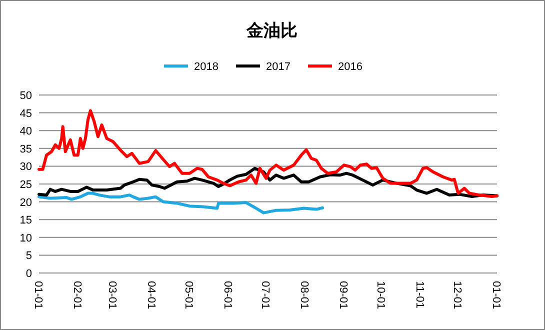 The height and width of the screenshot is (330, 545). What do you see at coordinates (26, 132) in the screenshot?
I see `y-tick-label: 40` at bounding box center [26, 132].